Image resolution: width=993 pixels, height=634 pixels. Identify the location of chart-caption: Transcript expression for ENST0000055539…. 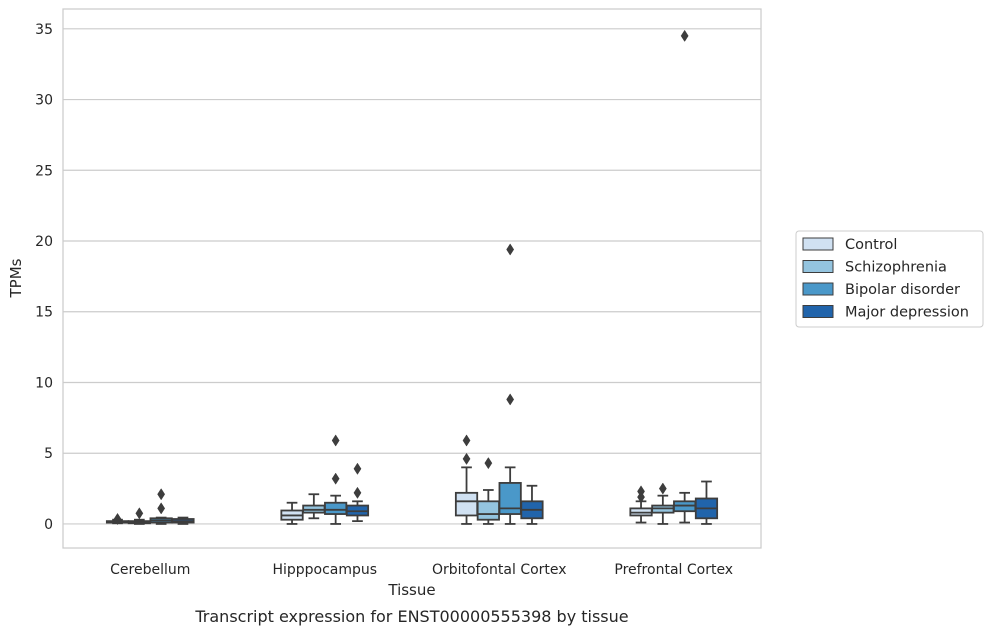
(411, 616).